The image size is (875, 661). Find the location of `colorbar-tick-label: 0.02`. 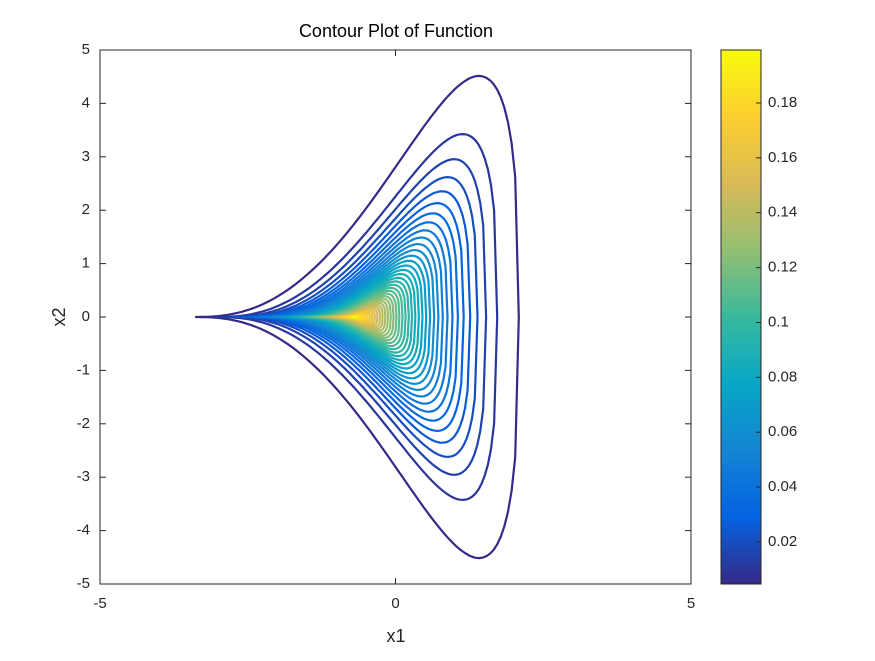

colorbar-tick-label: 0.02 is located at coordinates (782, 541).